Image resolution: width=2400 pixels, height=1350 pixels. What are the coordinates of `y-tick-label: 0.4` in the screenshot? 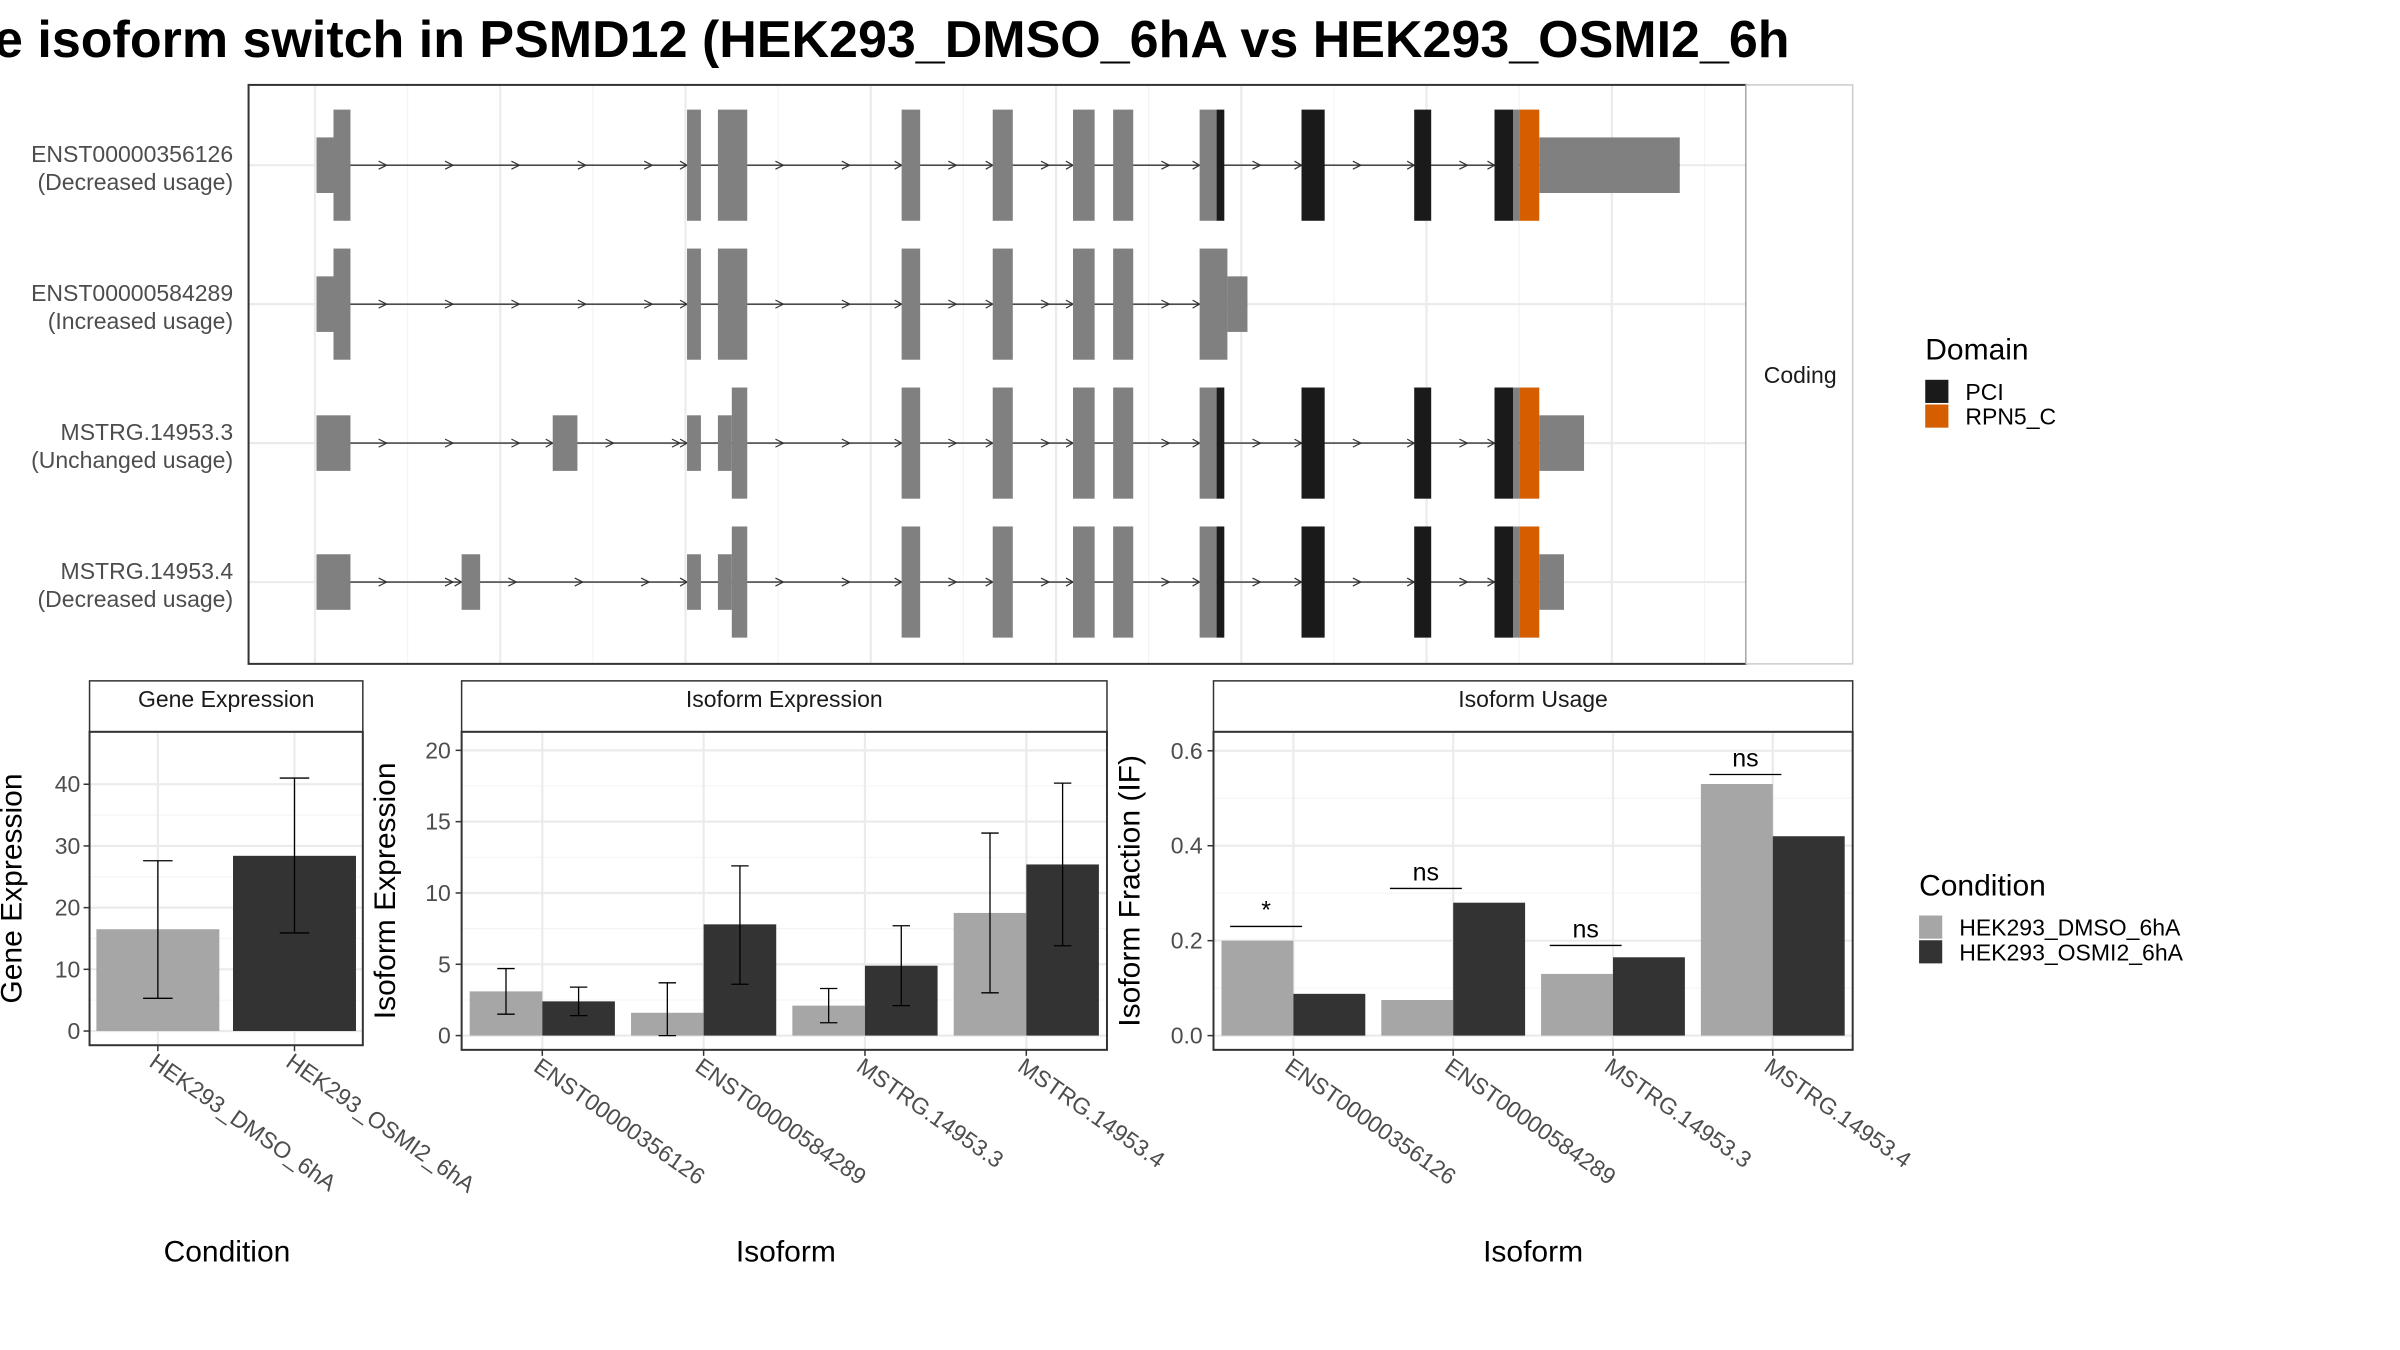 It's located at (1187, 846).